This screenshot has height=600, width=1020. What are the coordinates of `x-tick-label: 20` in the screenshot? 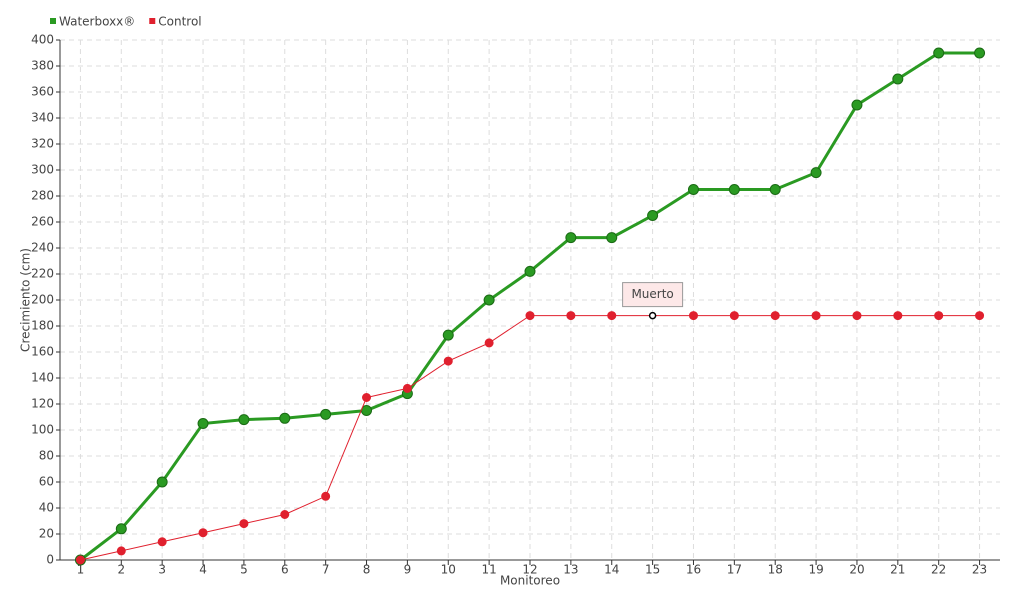 It's located at (856, 570).